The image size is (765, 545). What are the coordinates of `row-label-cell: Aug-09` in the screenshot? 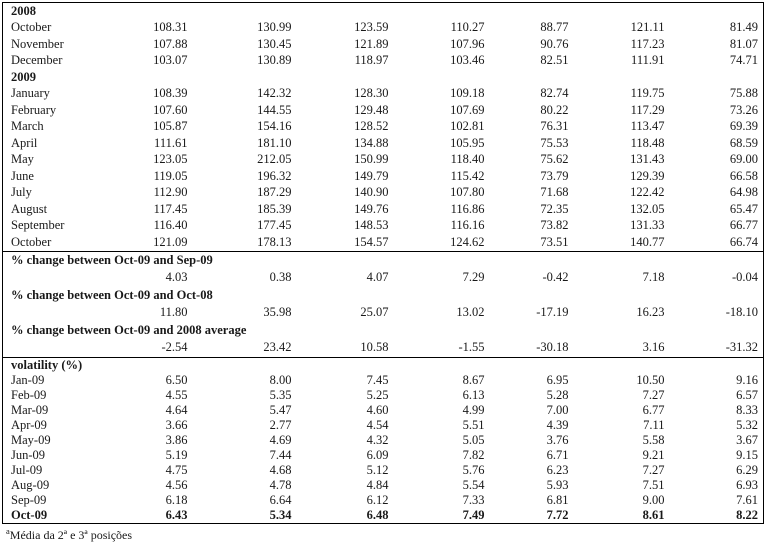 It's located at (30, 484).